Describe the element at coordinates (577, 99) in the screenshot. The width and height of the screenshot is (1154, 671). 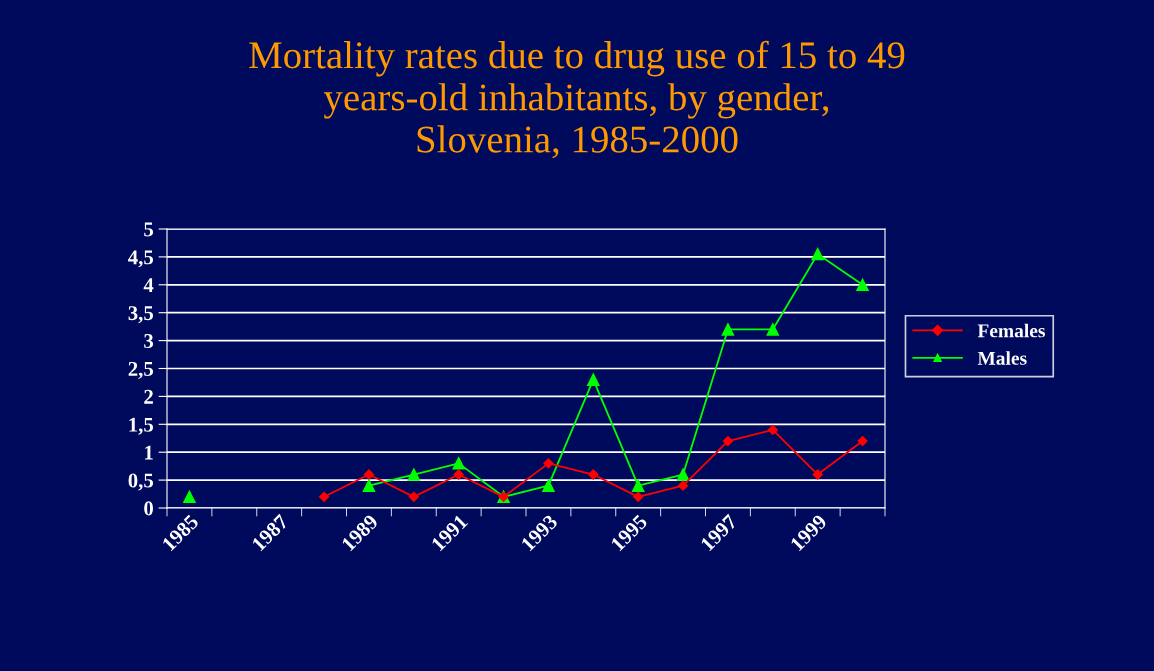
I see `chart-title: Mortality rates due to drug use of 15 to 49 years-old inhabitants, by gender, Slovenia, 1985-2000` at that location.